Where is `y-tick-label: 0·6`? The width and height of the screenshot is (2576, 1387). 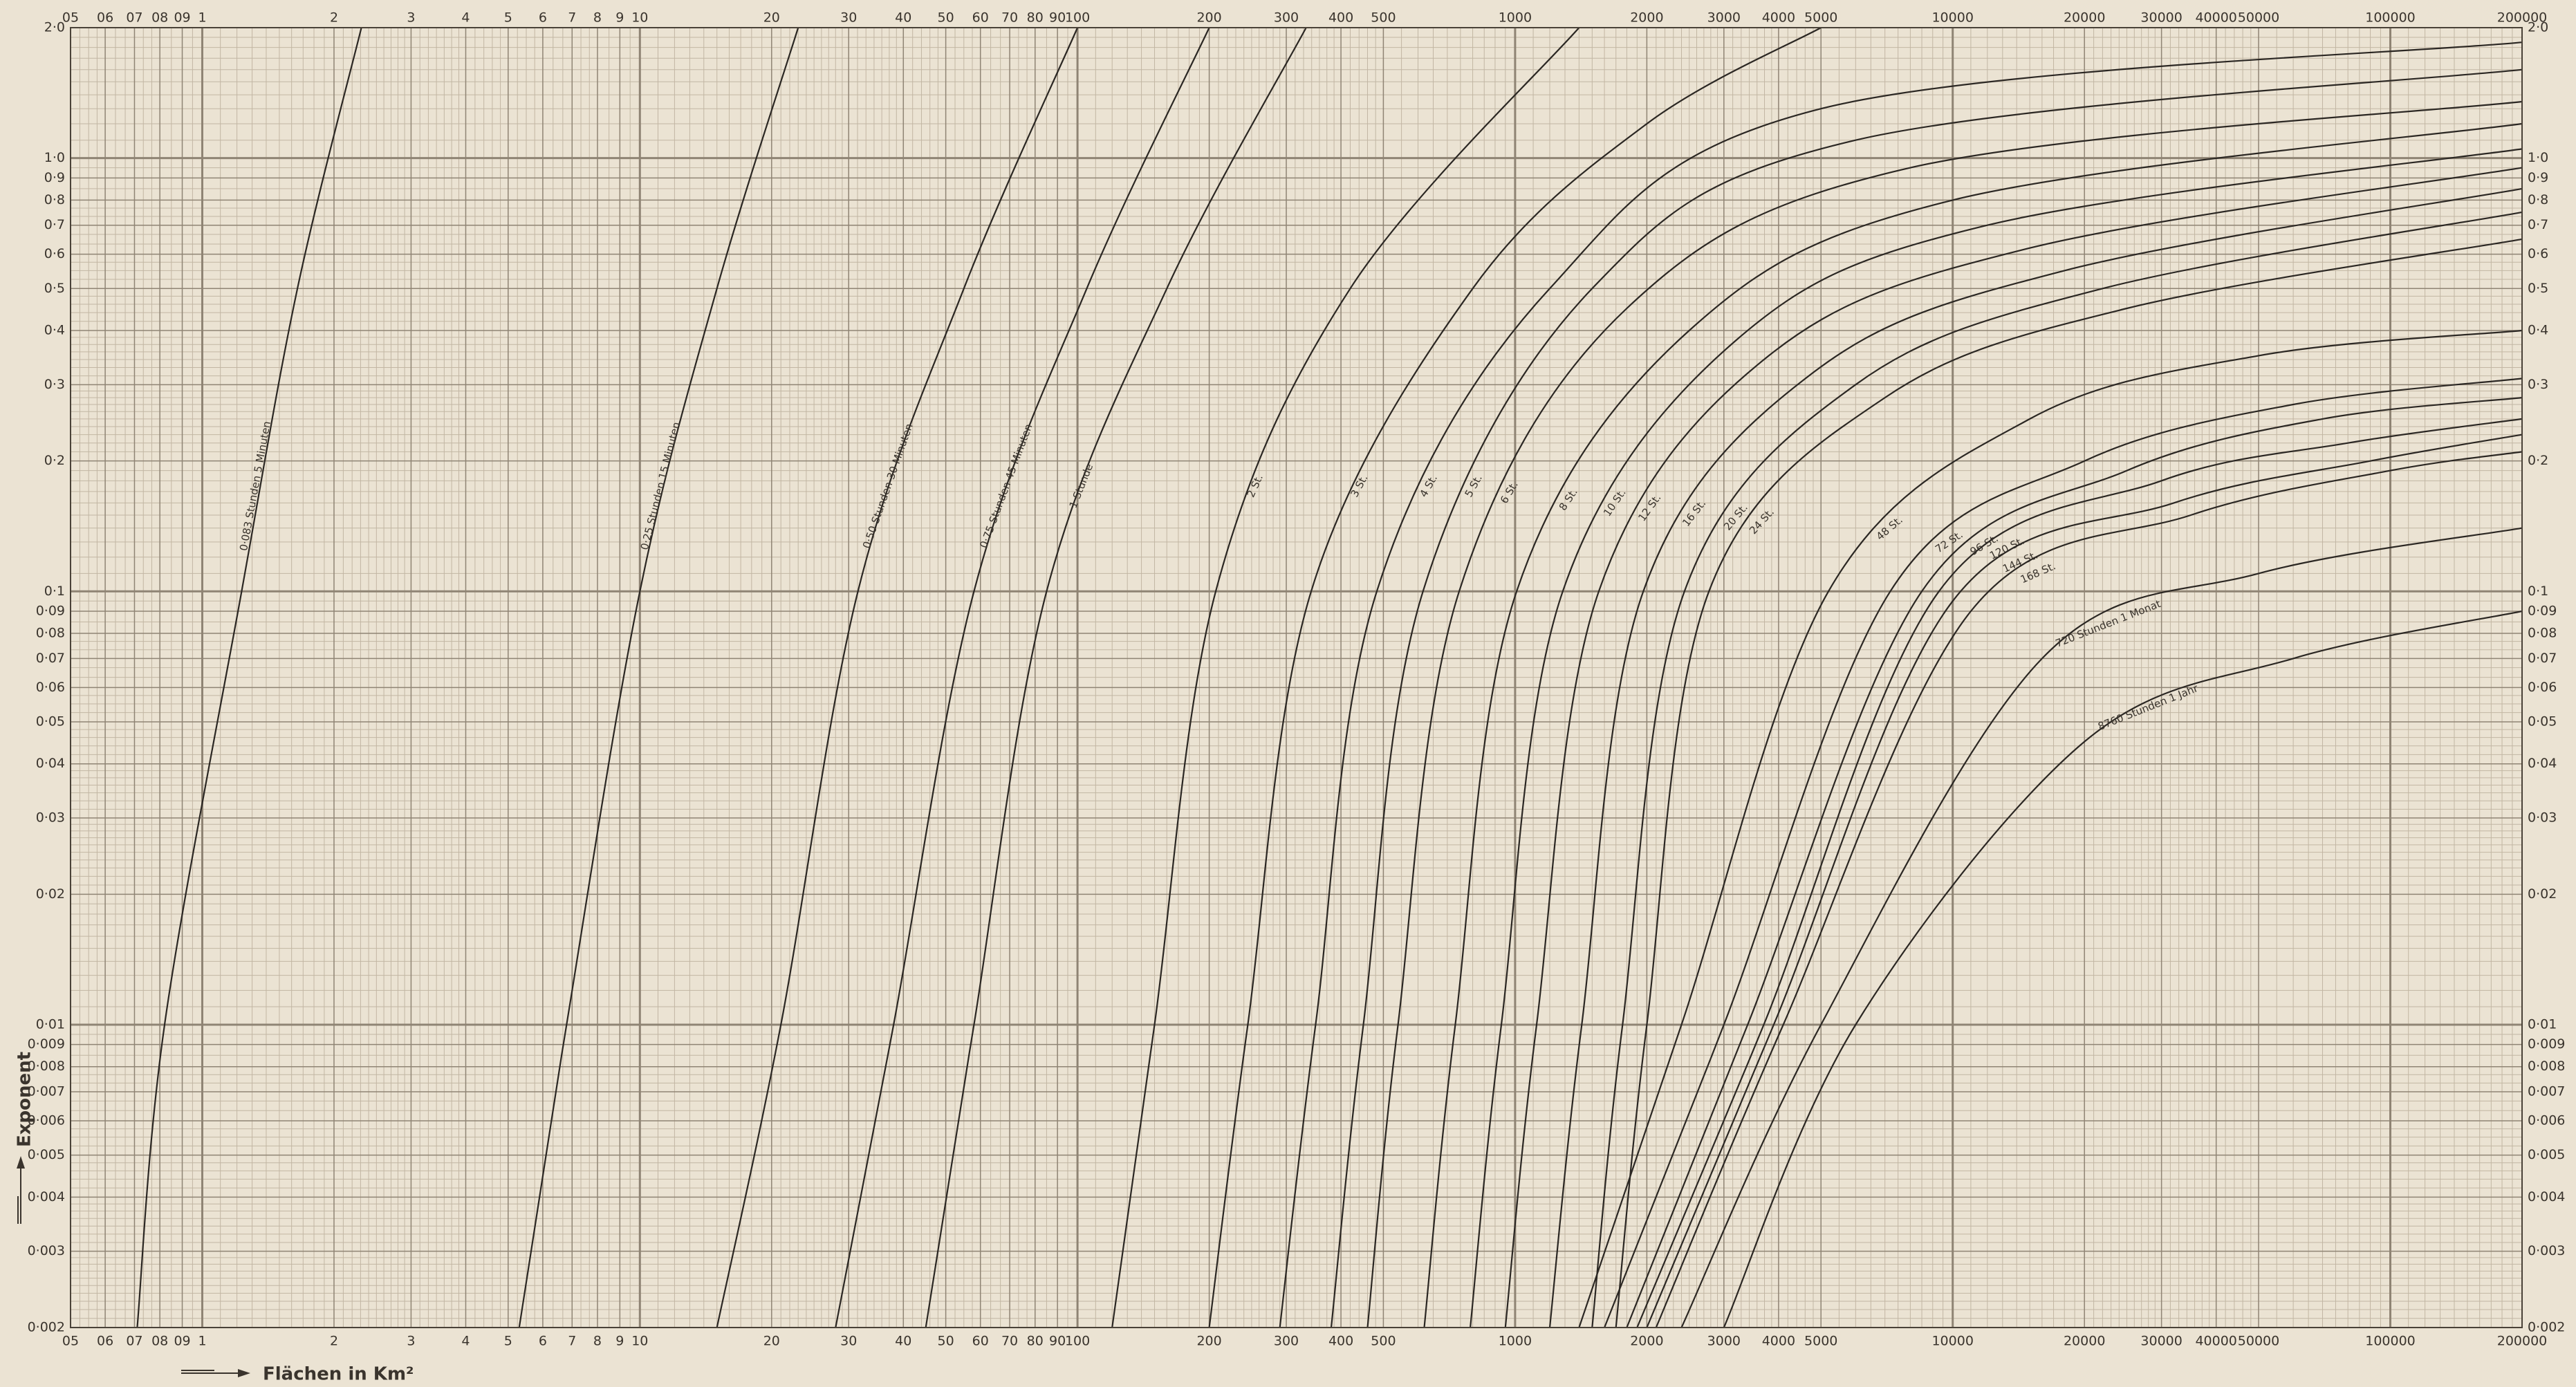
y-tick-label: 0·6 is located at coordinates (54, 253).